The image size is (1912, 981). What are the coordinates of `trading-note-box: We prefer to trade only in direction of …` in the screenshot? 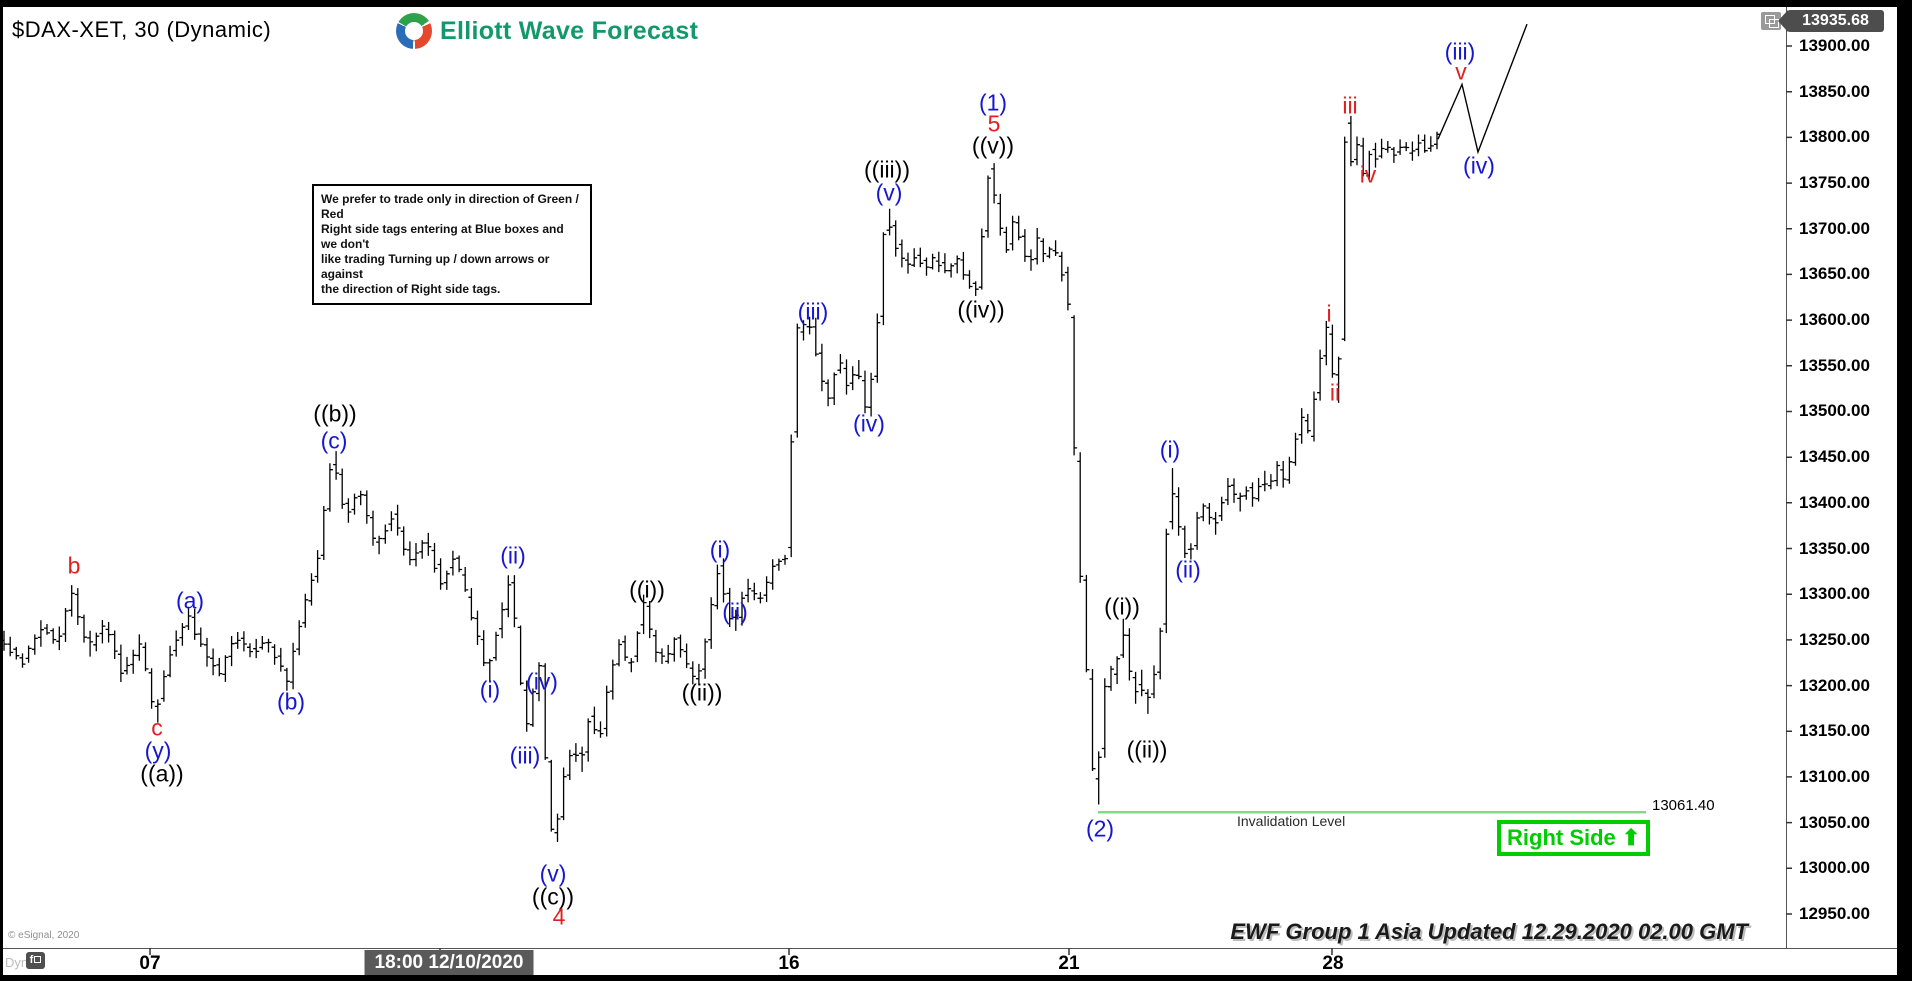 It's located at (452, 244).